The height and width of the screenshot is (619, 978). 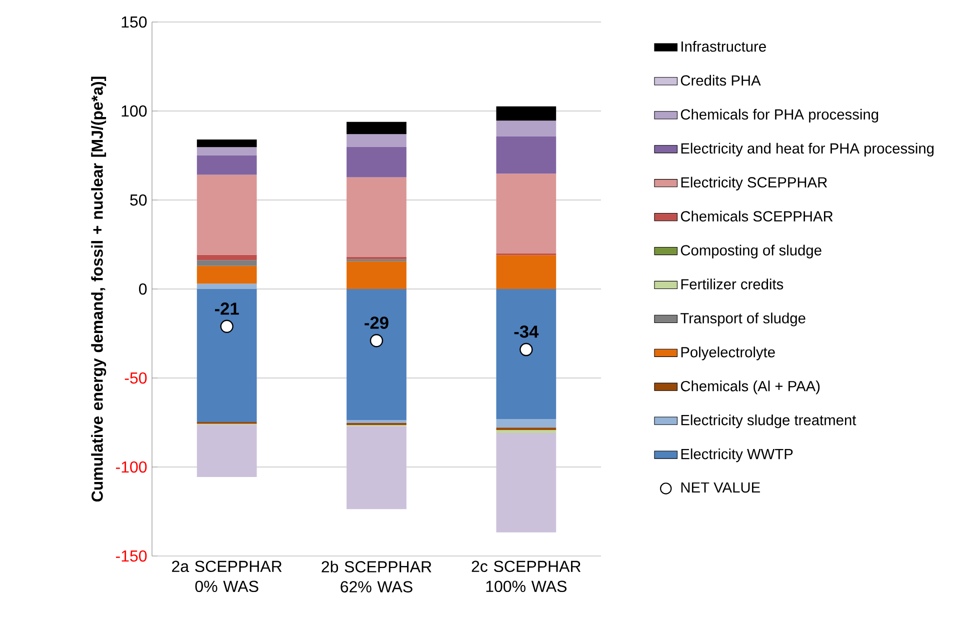 What do you see at coordinates (526, 332) in the screenshot?
I see `data-label: -34` at bounding box center [526, 332].